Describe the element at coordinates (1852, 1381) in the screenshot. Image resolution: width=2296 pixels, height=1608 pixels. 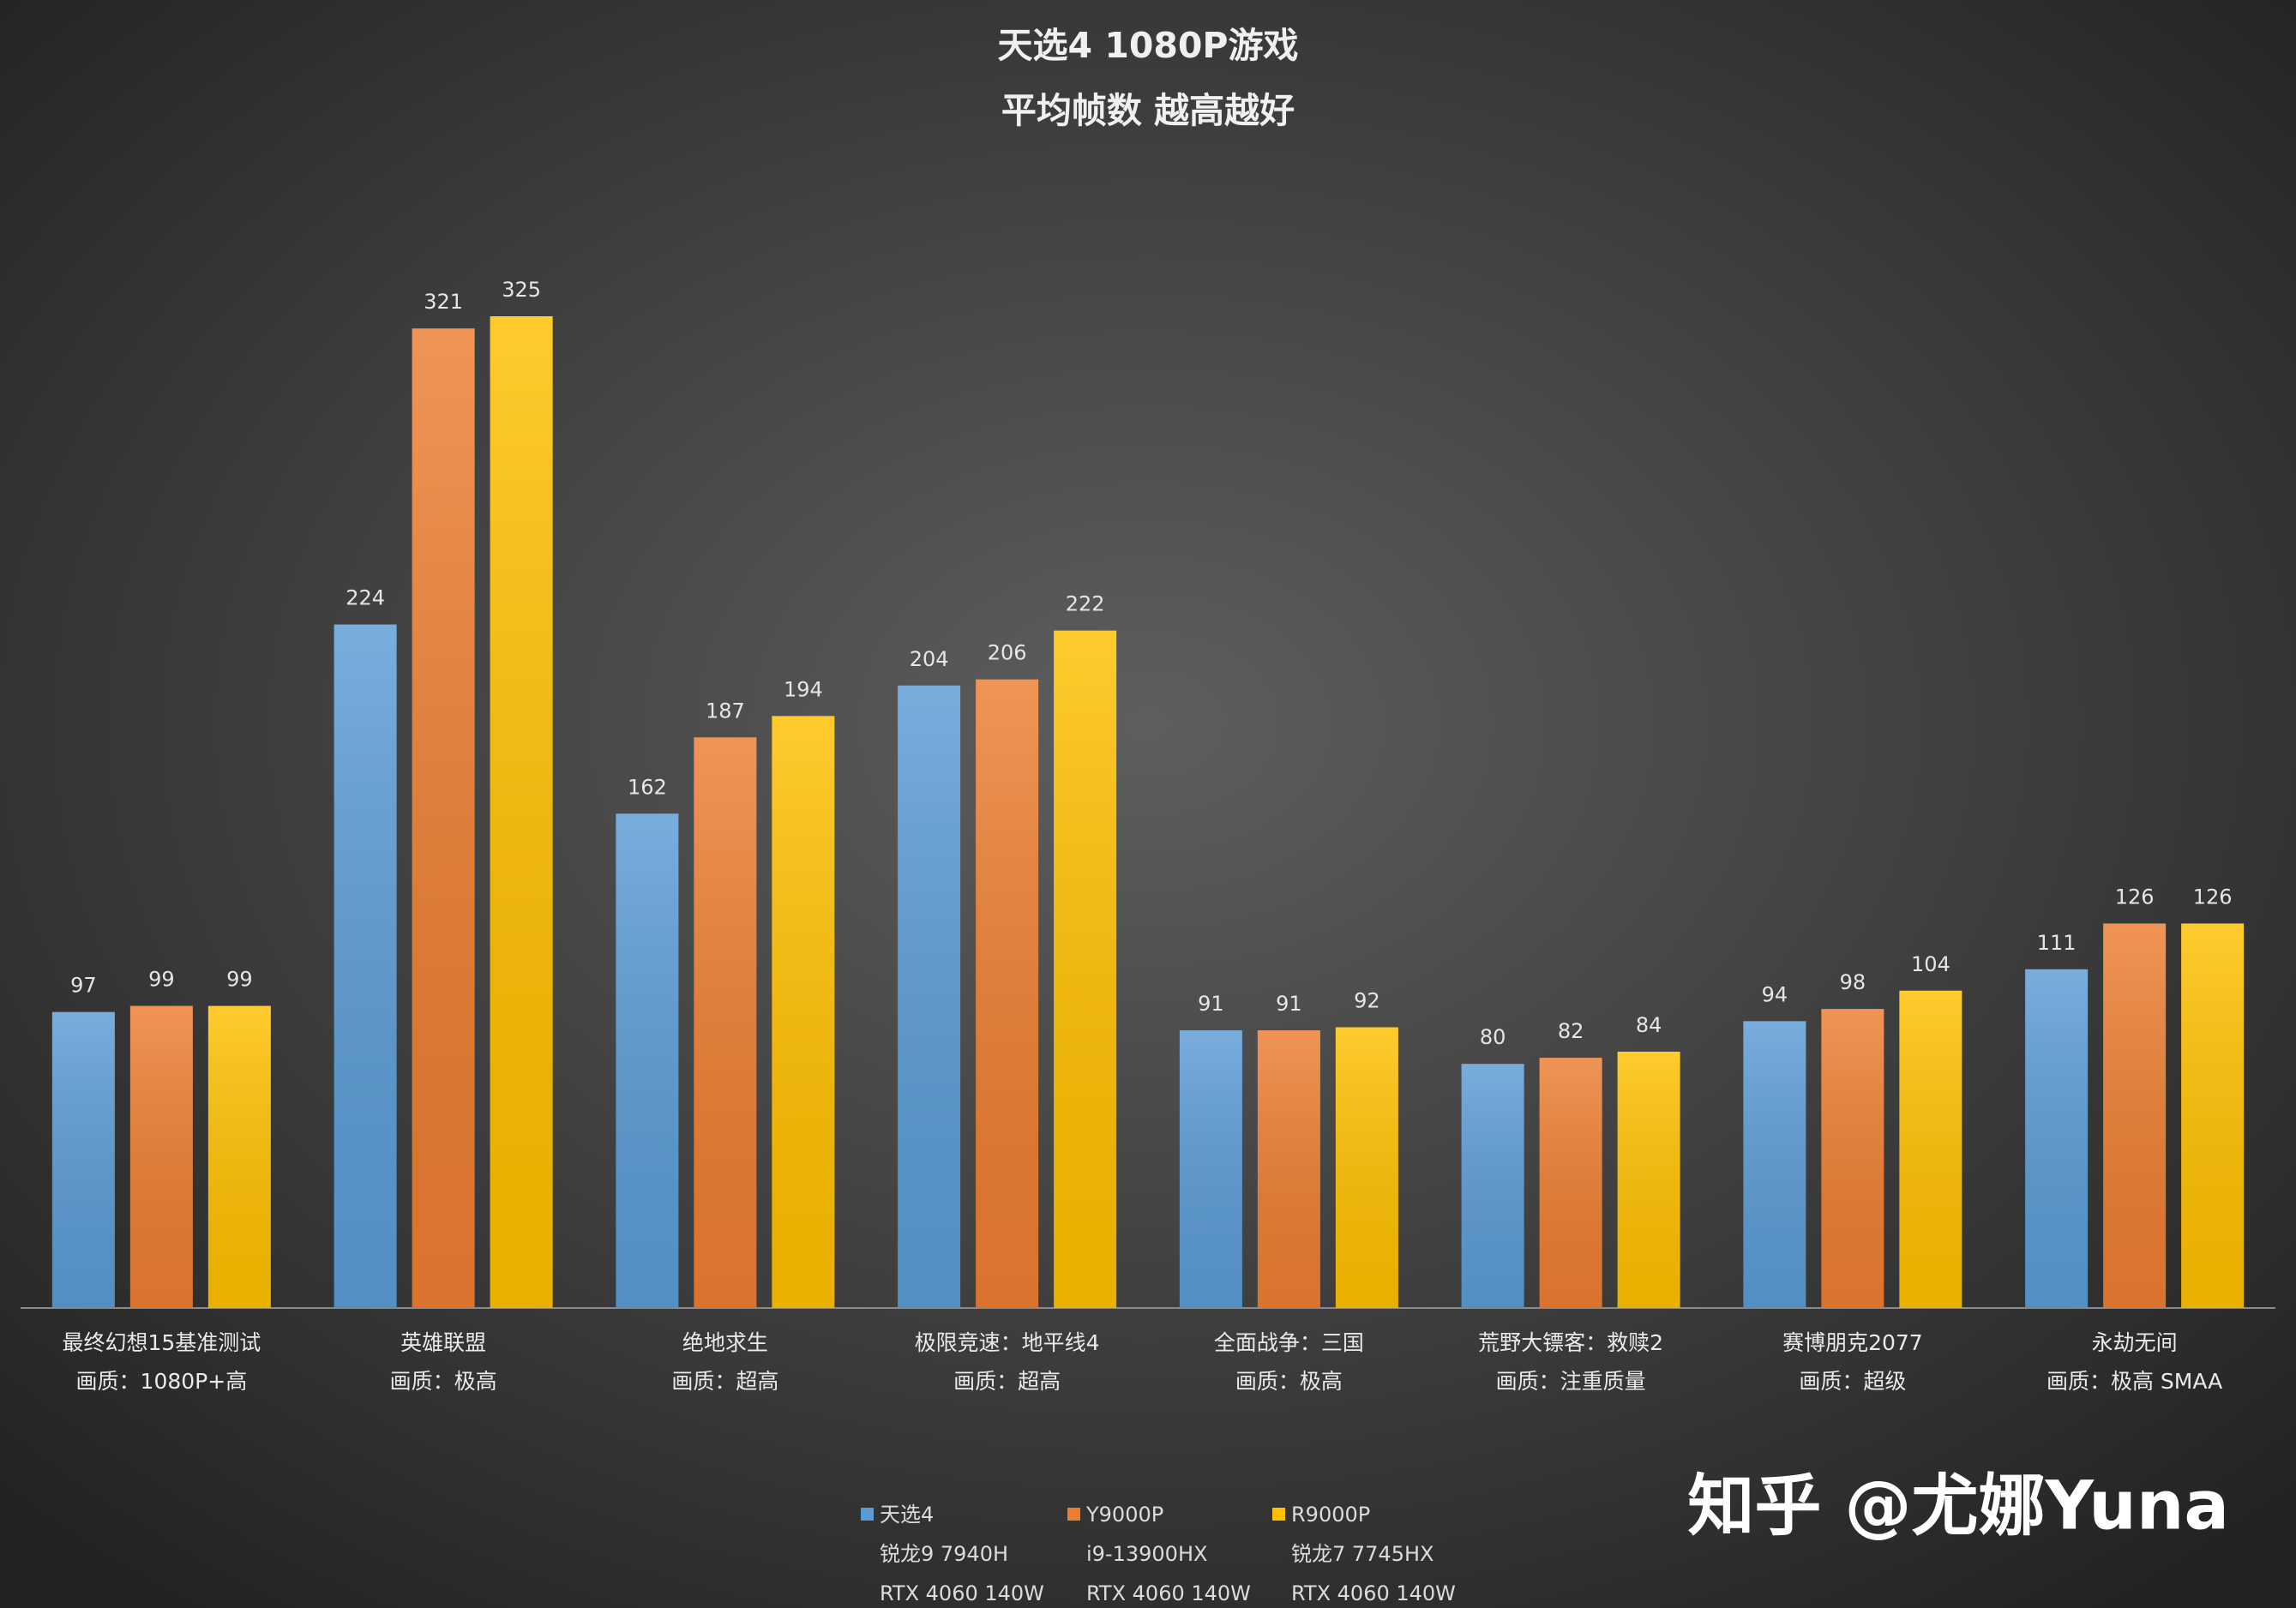
I see `x-tick-sublabel: 画质：超级` at that location.